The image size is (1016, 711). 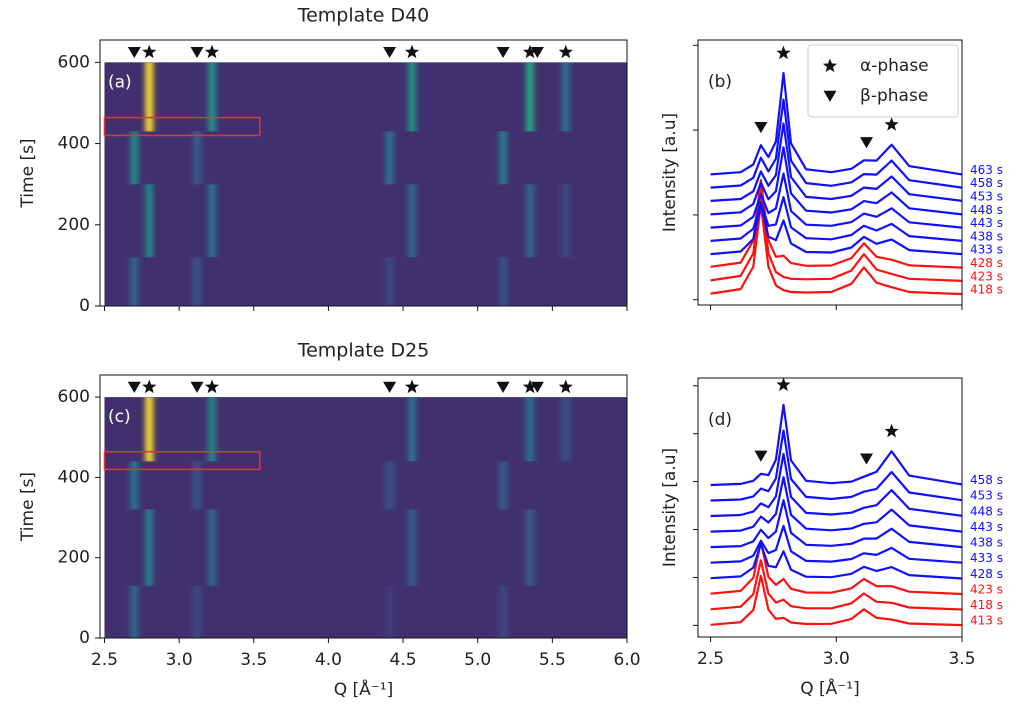 What do you see at coordinates (894, 66) in the screenshot?
I see `legend-label: α-phase` at bounding box center [894, 66].